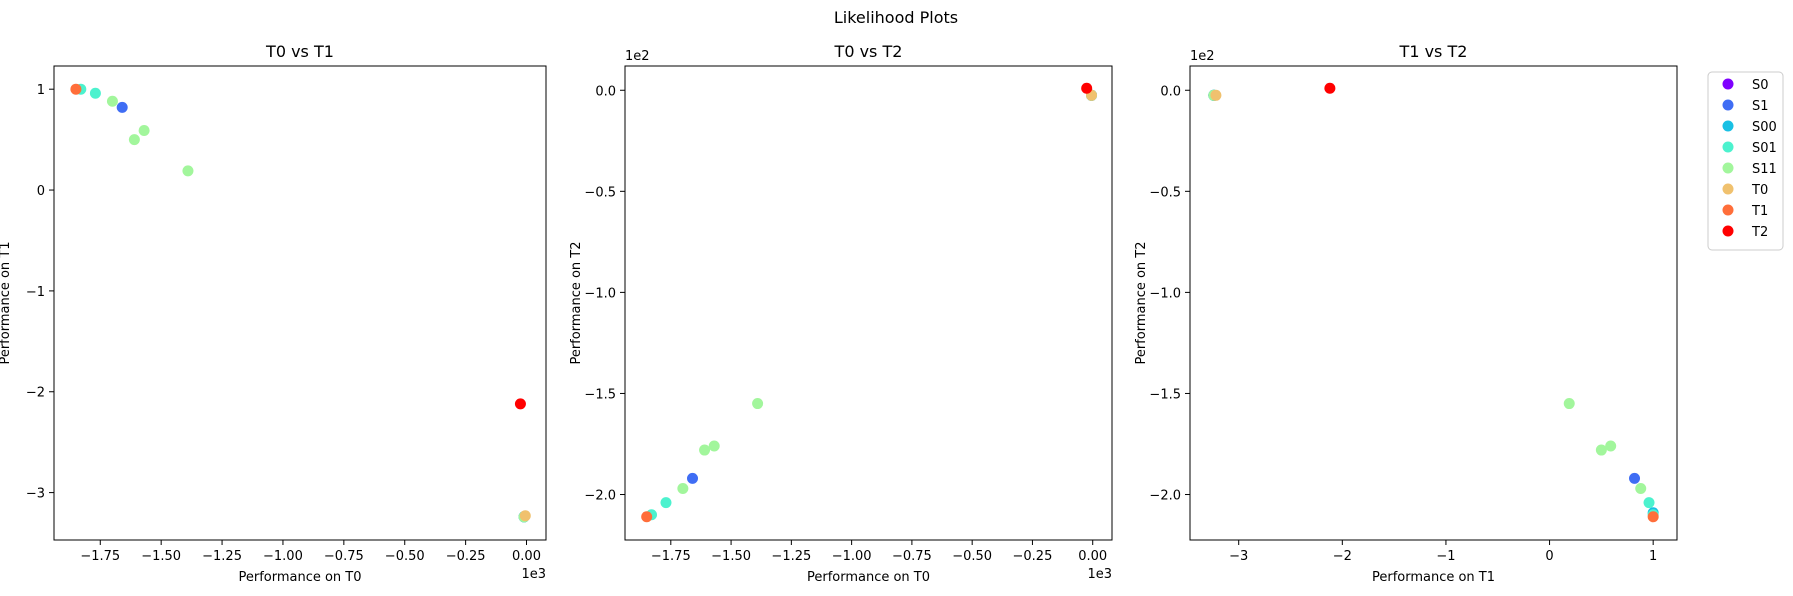  I want to click on x-tick-label: 1, so click(1653, 556).